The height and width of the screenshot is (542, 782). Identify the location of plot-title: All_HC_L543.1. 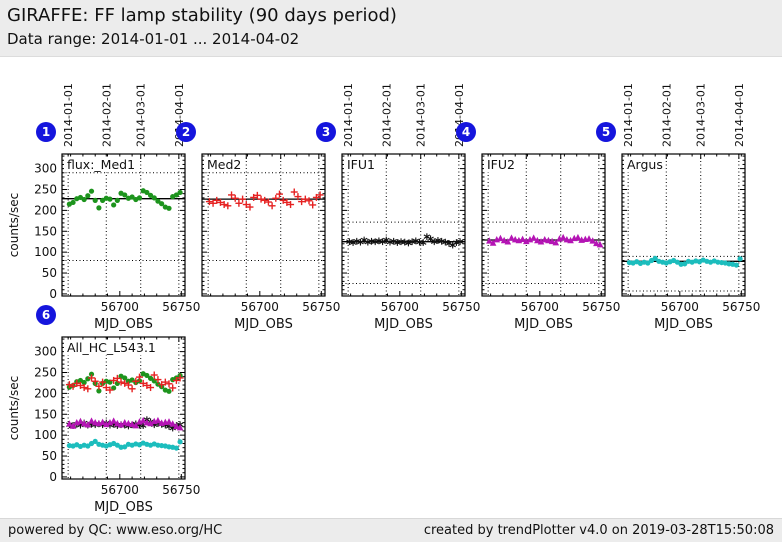
(111, 347).